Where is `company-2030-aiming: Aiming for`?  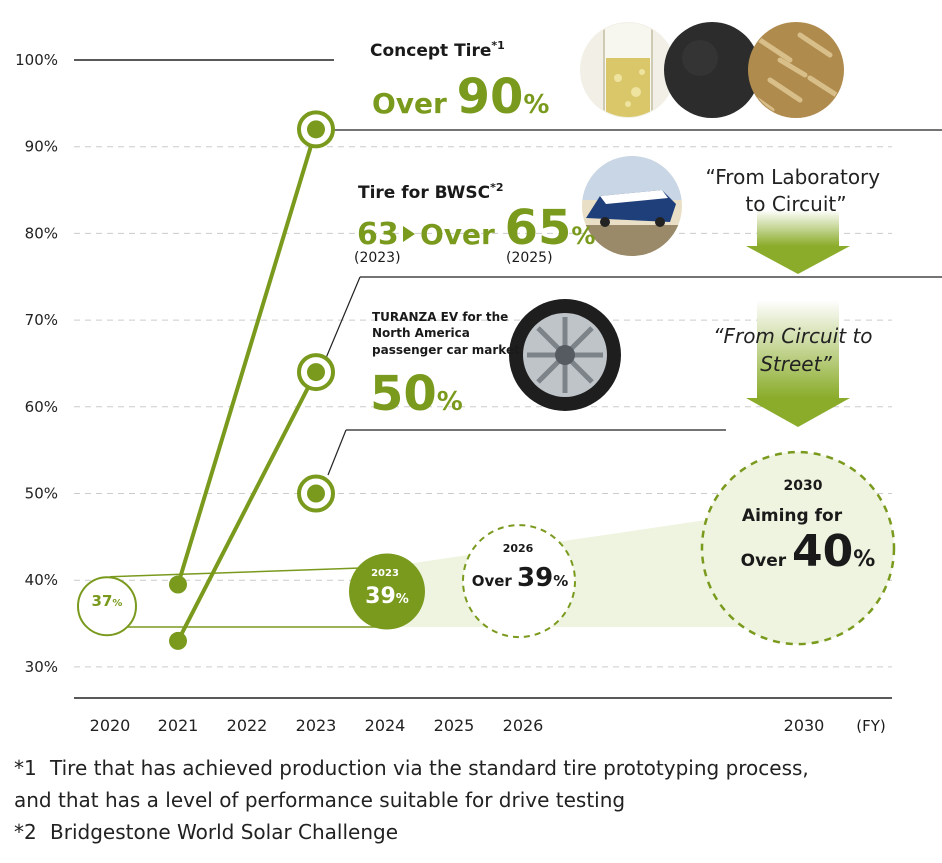
company-2030-aiming: Aiming for is located at coordinates (792, 516).